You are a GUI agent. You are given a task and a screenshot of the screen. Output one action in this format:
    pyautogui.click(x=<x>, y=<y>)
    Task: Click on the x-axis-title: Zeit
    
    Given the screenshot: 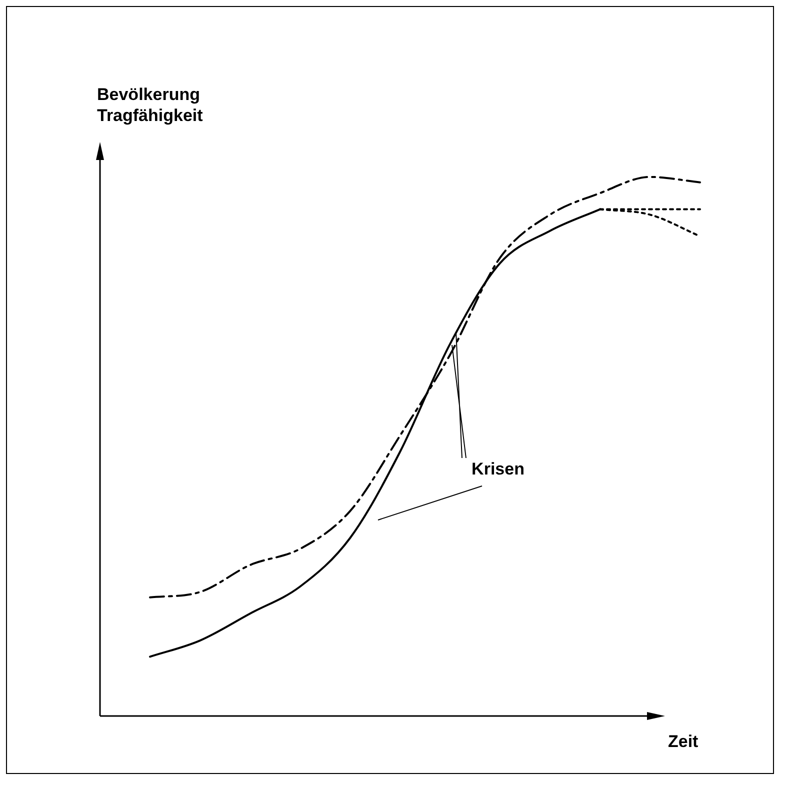 What is the action you would take?
    pyautogui.click(x=683, y=742)
    